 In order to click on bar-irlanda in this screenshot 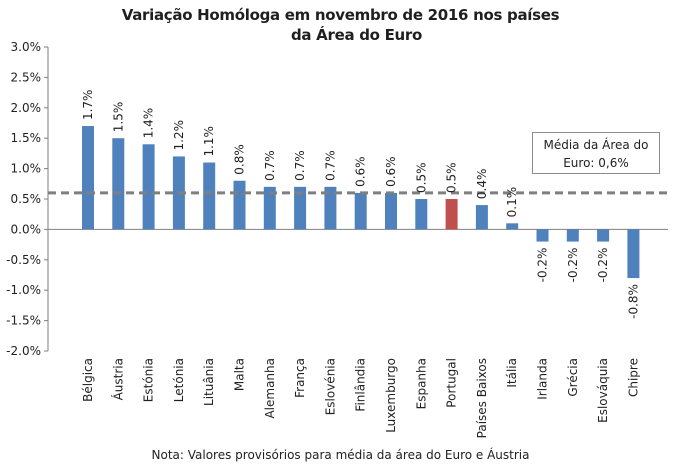, I will do `click(542, 235)`.